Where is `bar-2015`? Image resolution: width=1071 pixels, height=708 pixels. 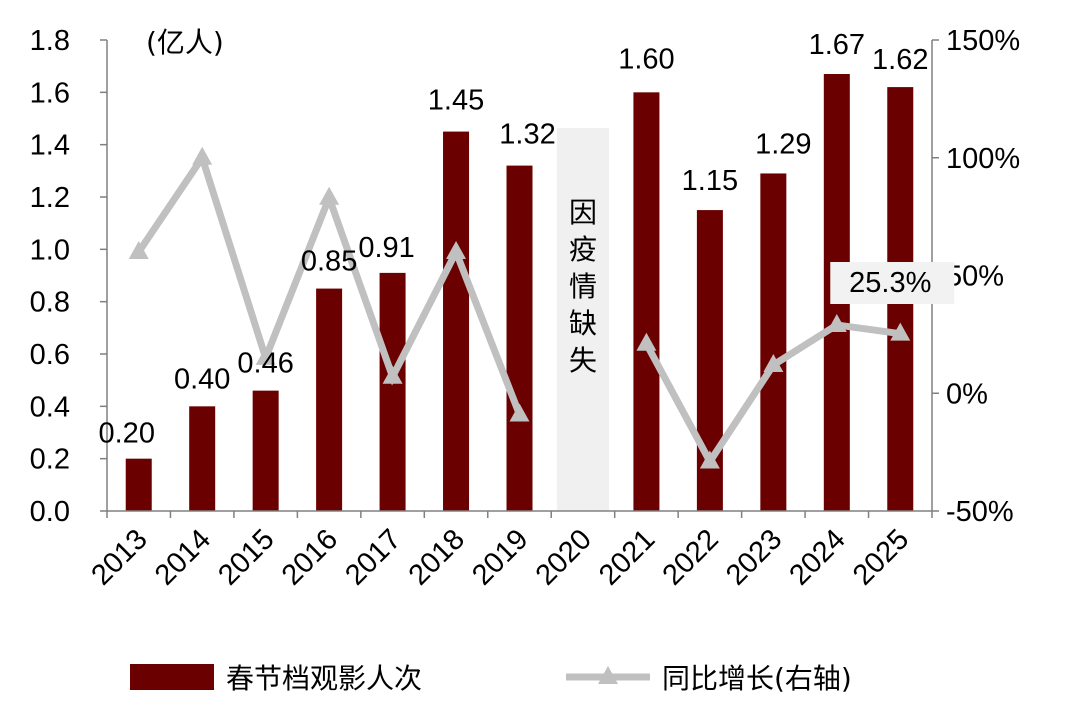 bar-2015 is located at coordinates (265, 450).